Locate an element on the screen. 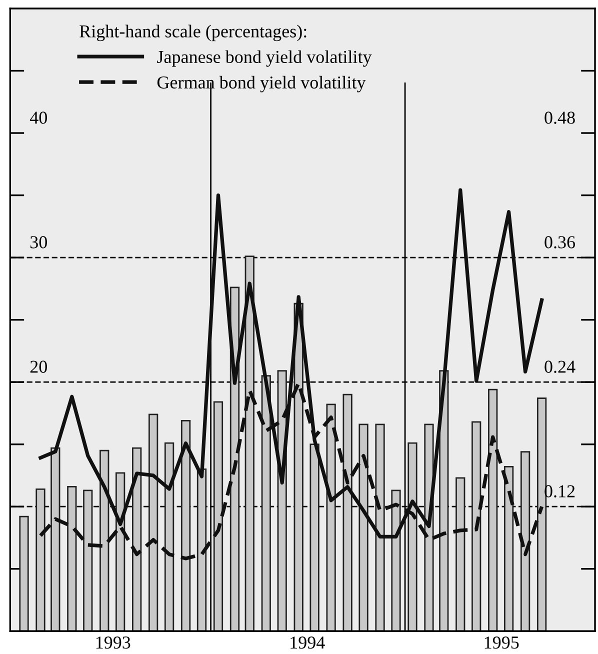 The height and width of the screenshot is (654, 598). legend-title: Right-hand scale (percentages): is located at coordinates (193, 33).